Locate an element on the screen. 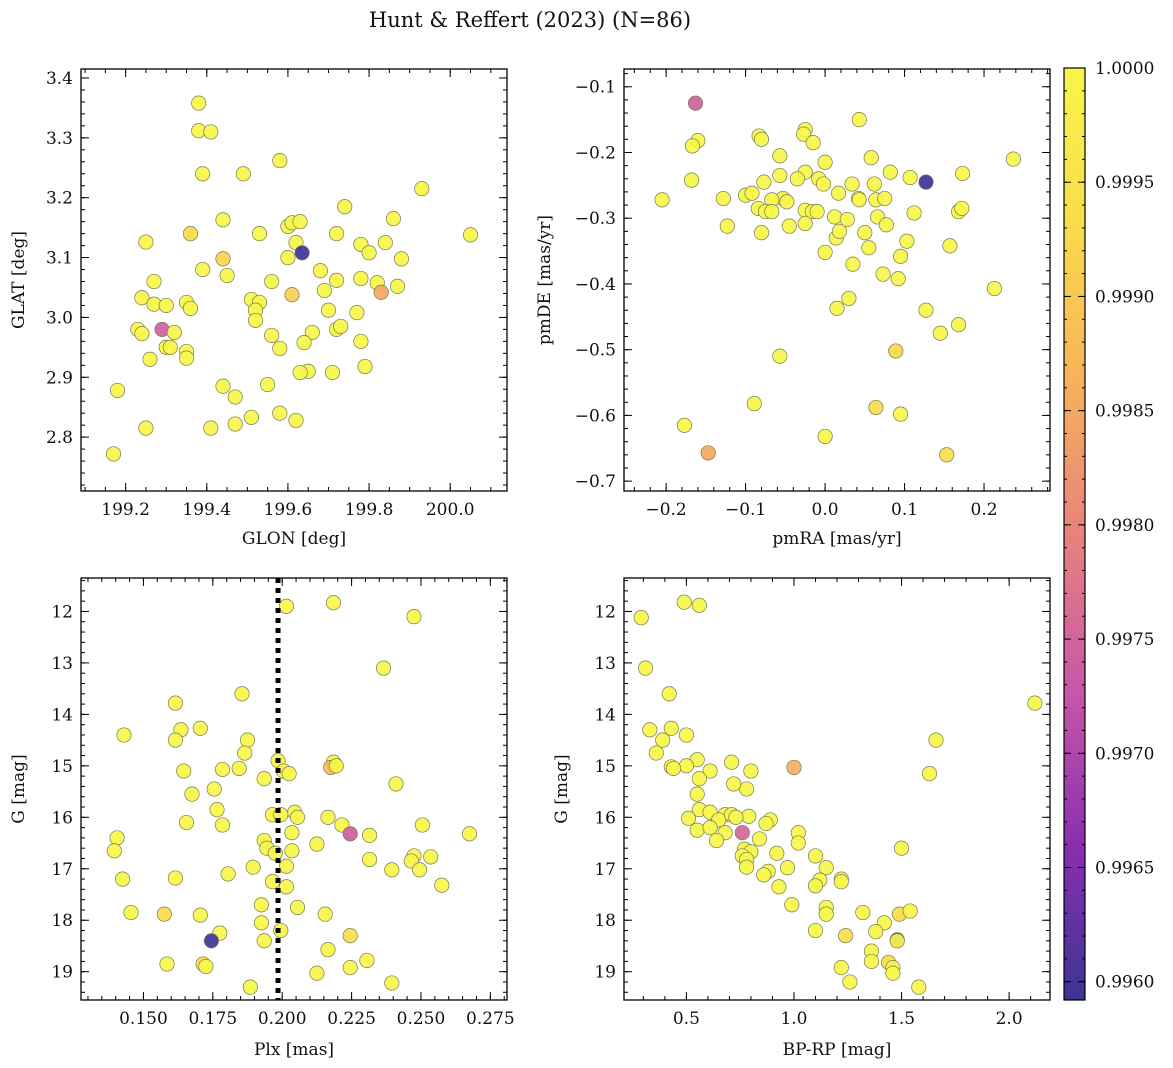 This screenshot has width=1173, height=1068. y-tick-label: 17 is located at coordinates (62, 870).